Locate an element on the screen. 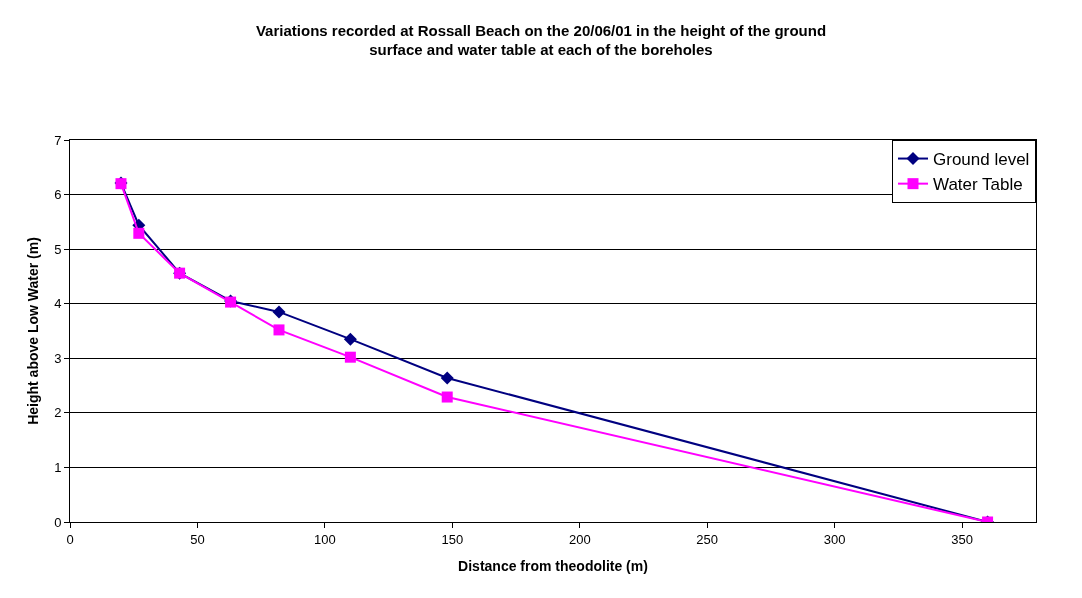 This screenshot has height=598, width=1082. y-tick-label: 0 is located at coordinates (58, 522).